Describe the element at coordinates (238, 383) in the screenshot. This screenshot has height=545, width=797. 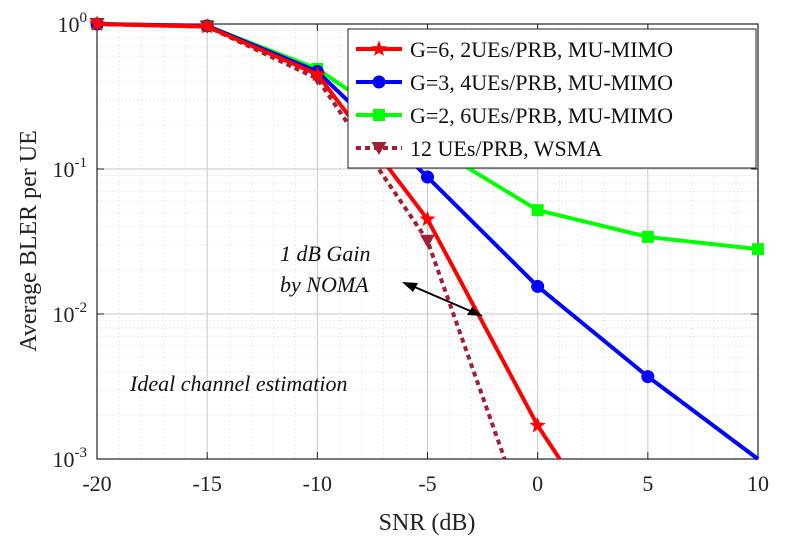
I see `annotation-ideal-channel: Ideal channel estimation` at that location.